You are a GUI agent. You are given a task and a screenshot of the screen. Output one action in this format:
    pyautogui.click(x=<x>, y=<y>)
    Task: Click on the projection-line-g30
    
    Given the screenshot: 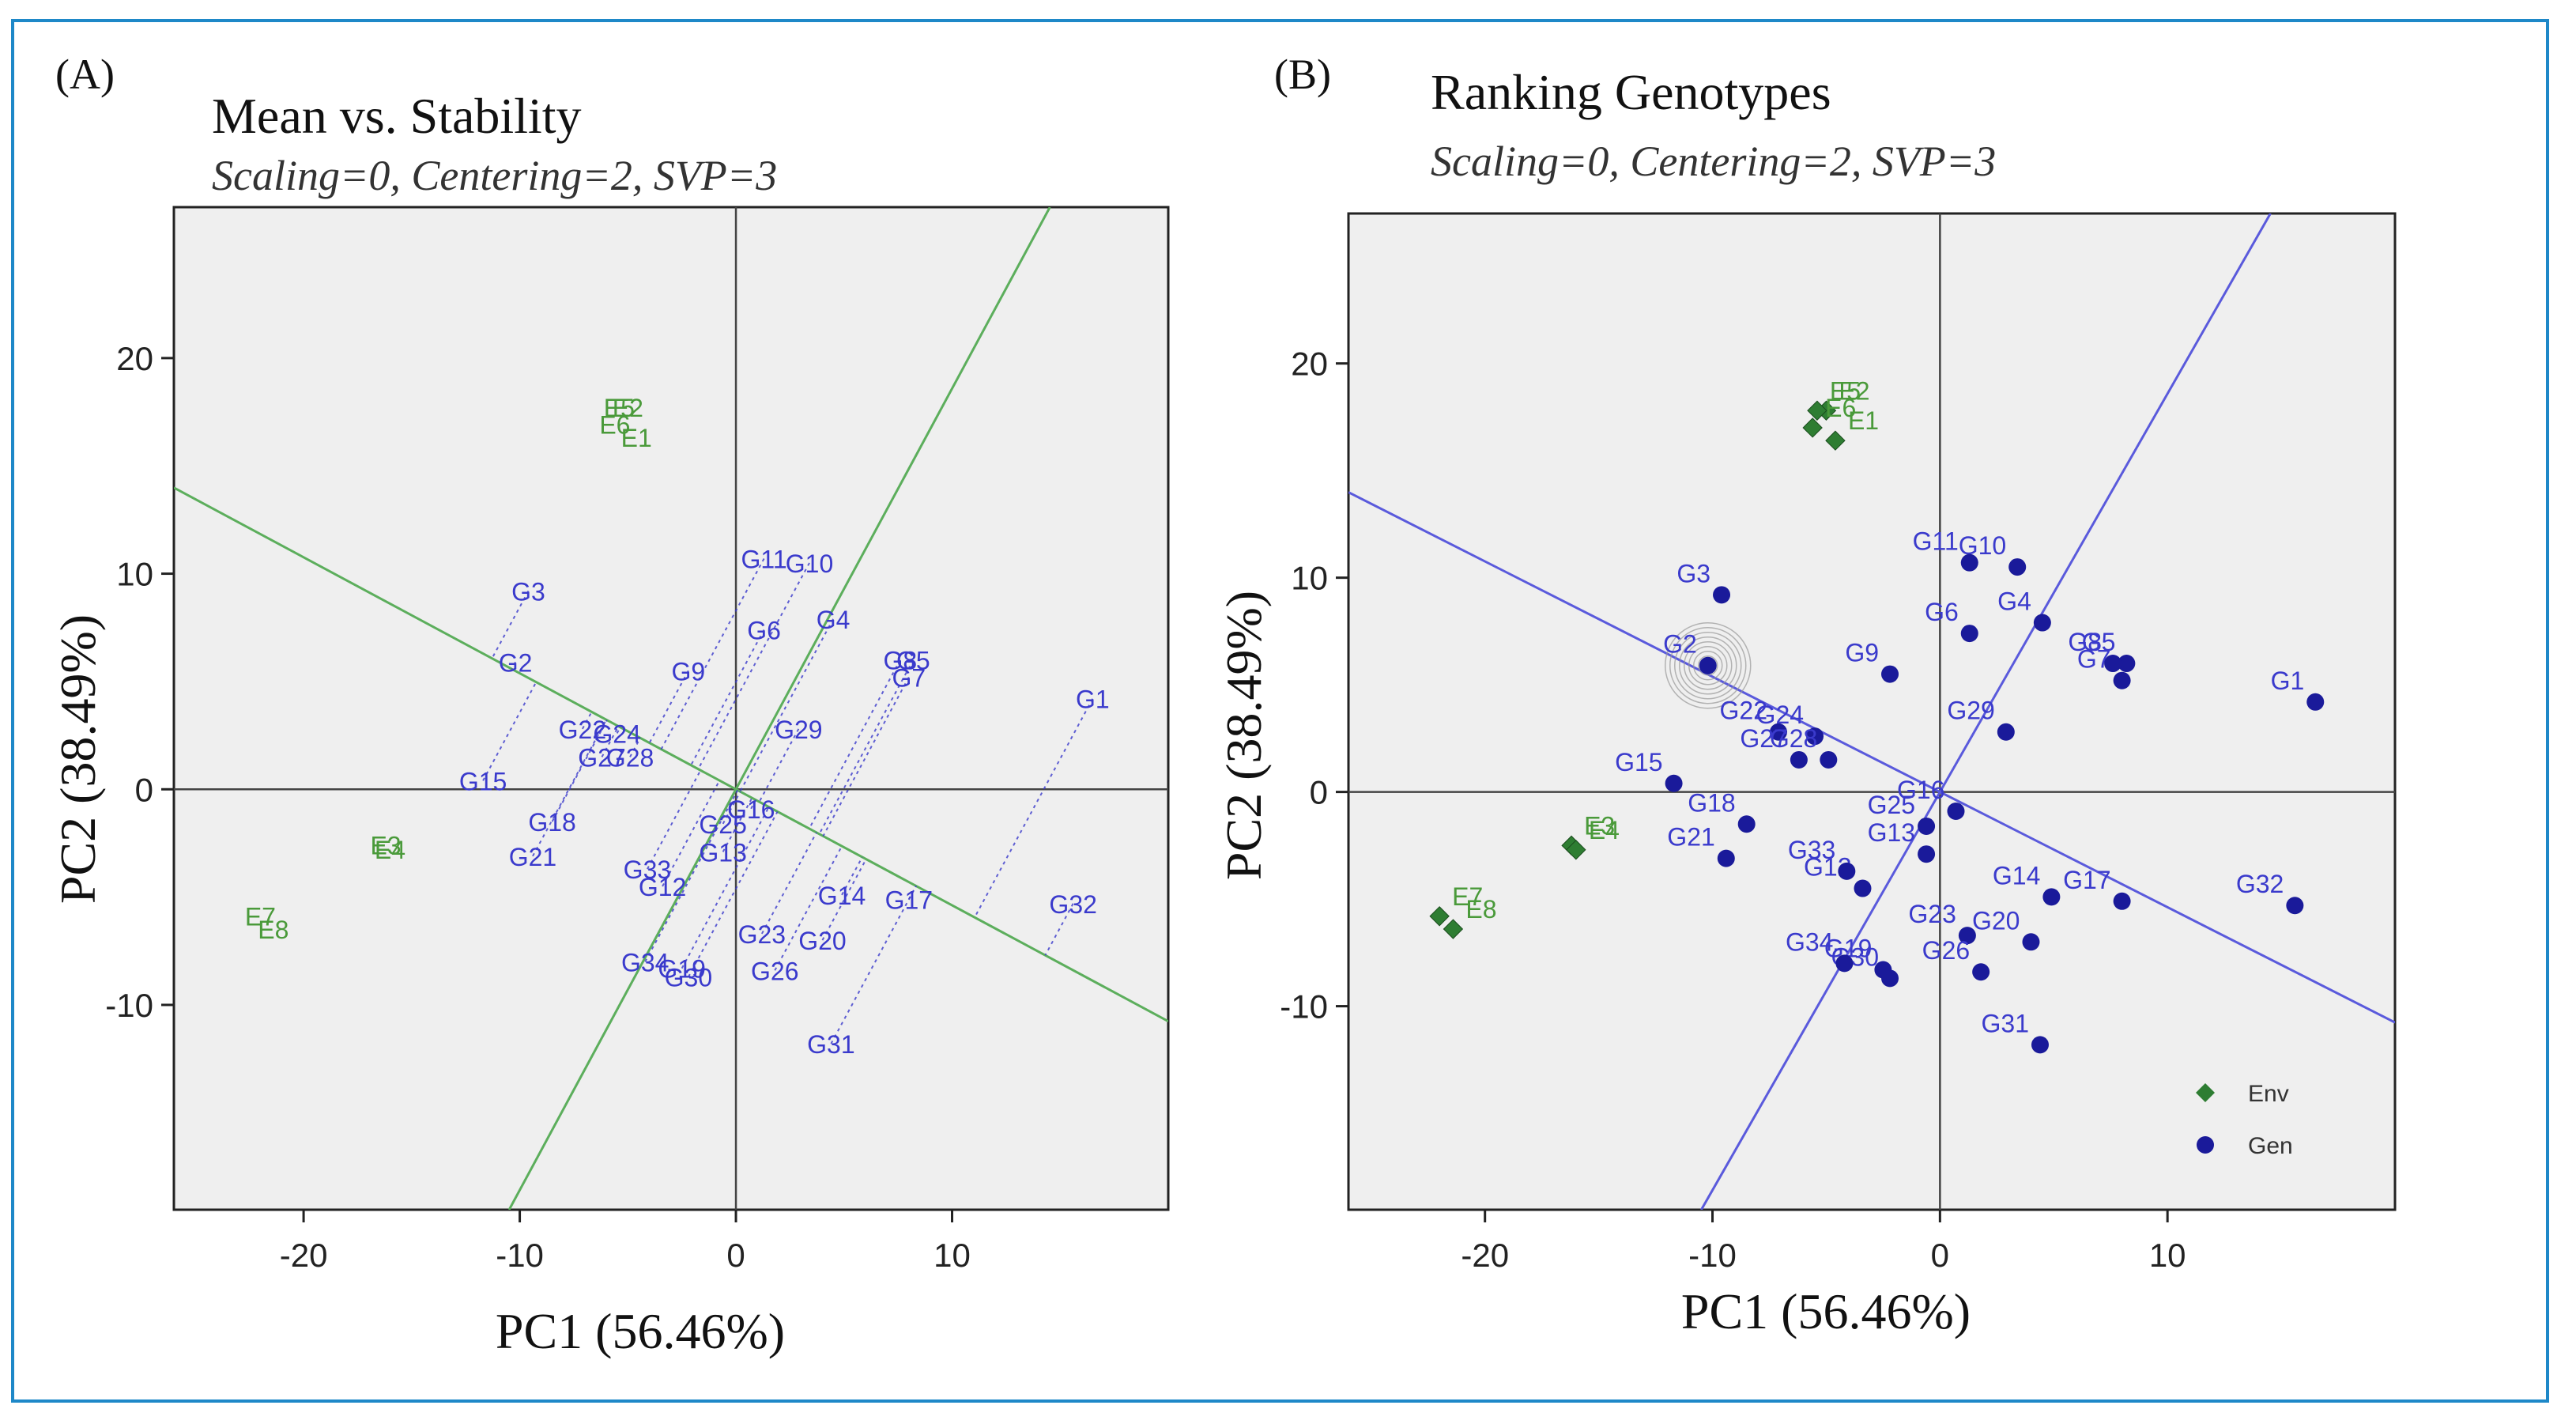 What is the action you would take?
    pyautogui.click(x=733, y=894)
    